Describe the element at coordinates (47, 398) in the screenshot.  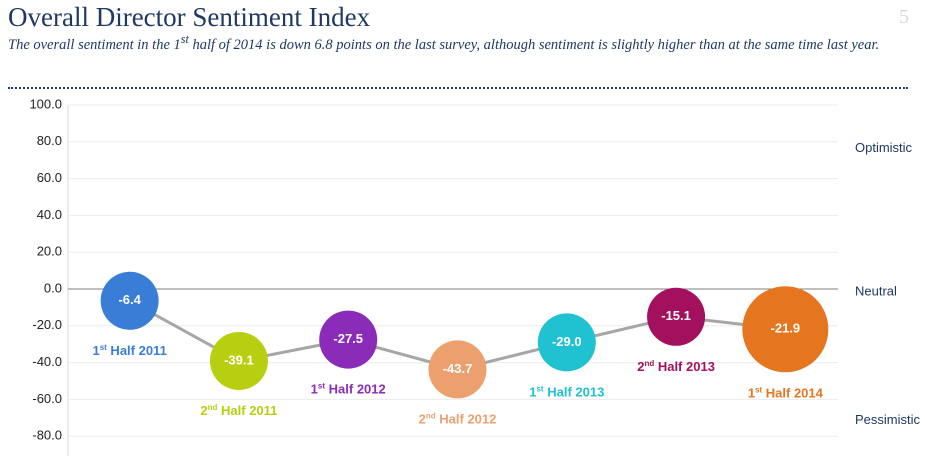
I see `y-tick-label: -60.0` at that location.